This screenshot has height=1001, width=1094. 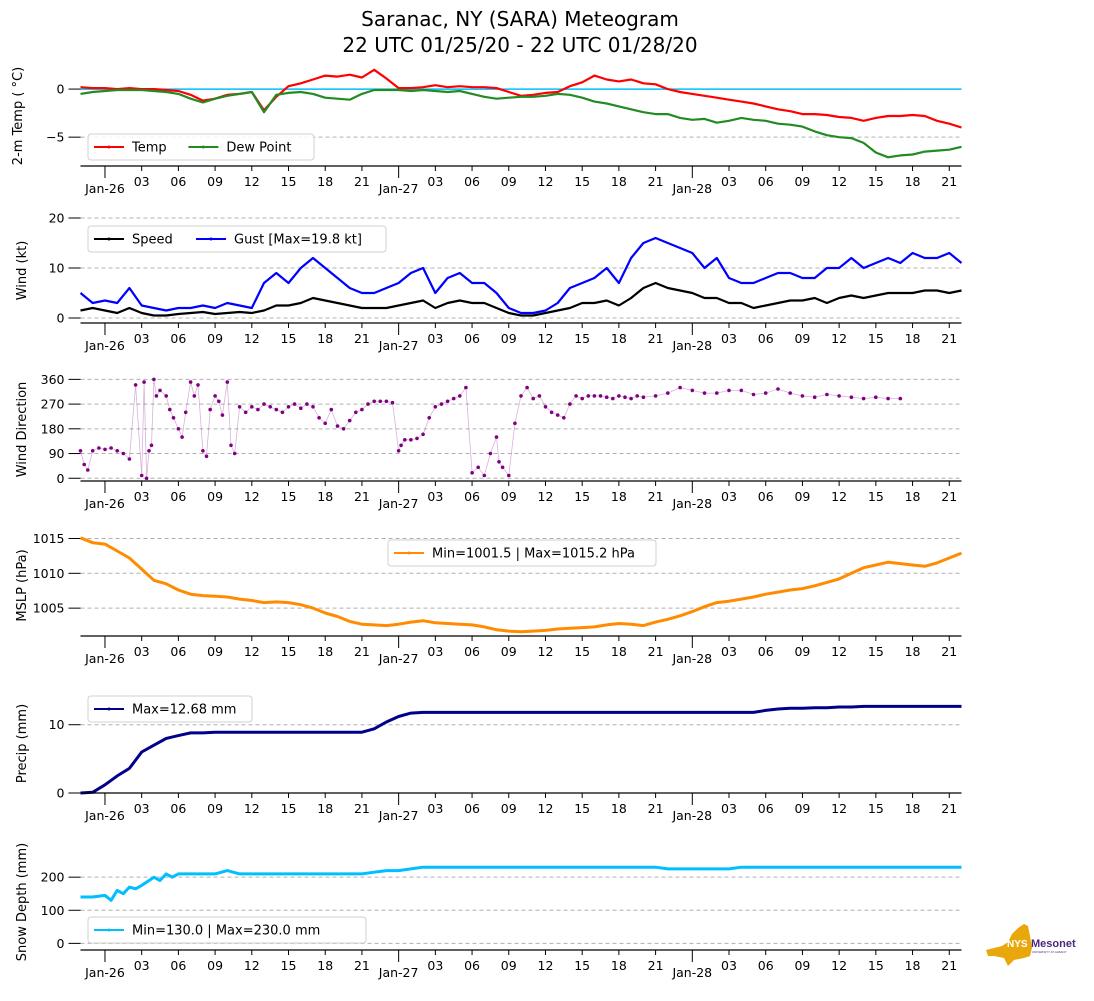 What do you see at coordinates (913, 965) in the screenshot?
I see `snow_depth-xtick-label: 18` at bounding box center [913, 965].